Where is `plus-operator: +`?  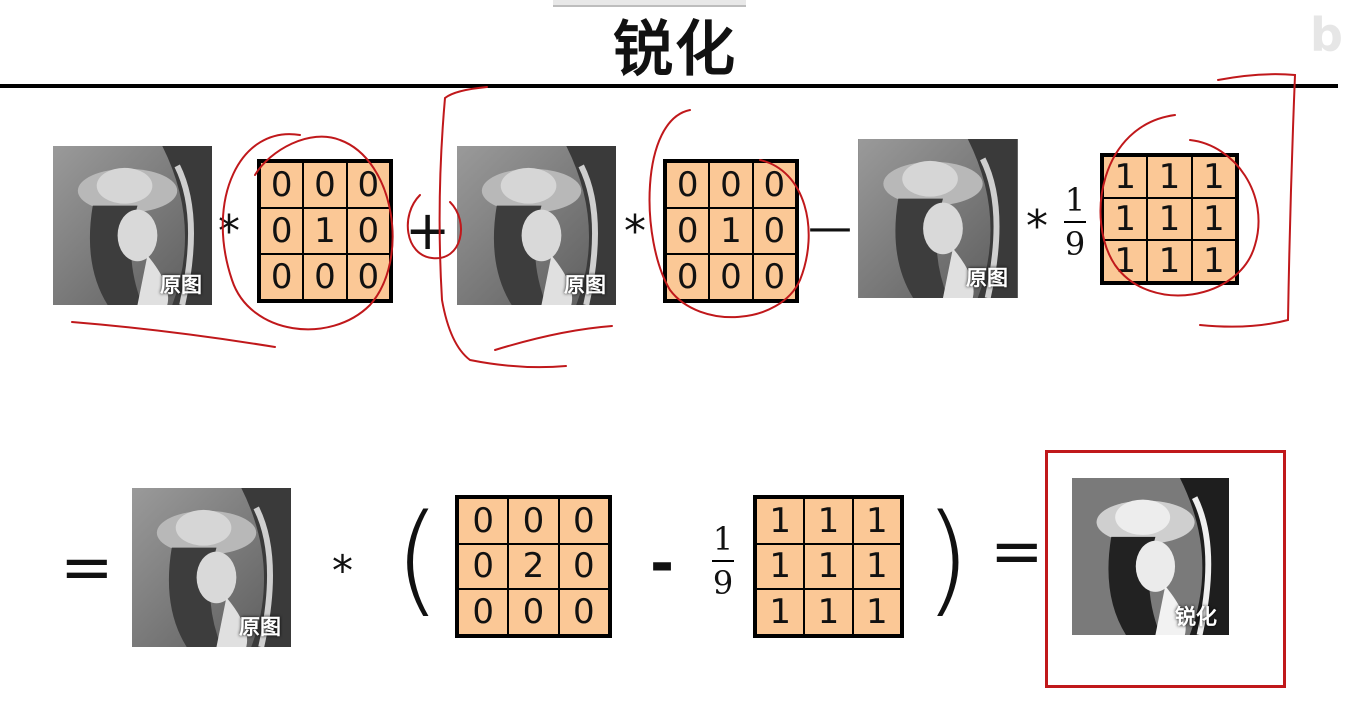 plus-operator: + is located at coordinates (428, 230).